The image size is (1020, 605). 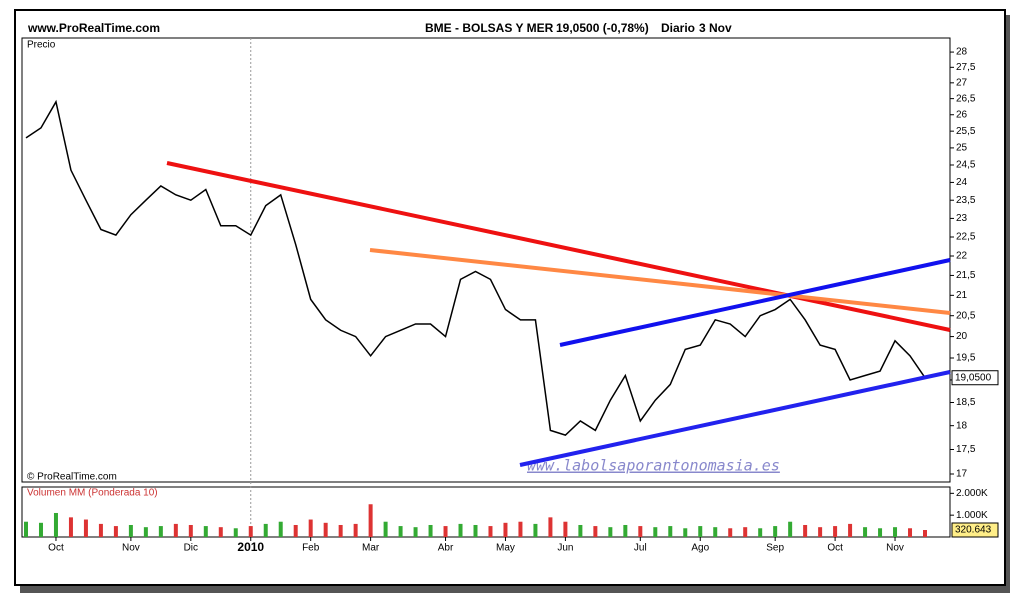 I want to click on volume-label: Volumen MM (Ponderada 10), so click(x=92, y=493).